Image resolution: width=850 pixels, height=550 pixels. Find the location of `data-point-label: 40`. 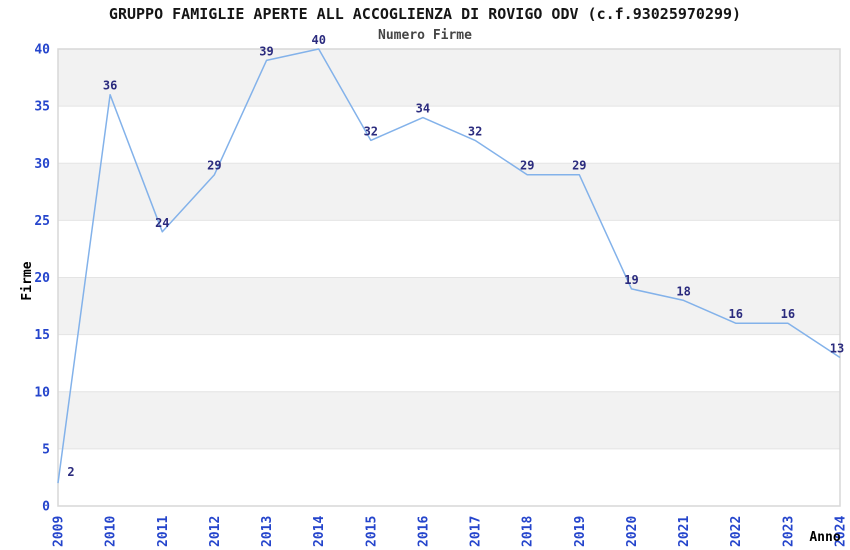

data-point-label: 40 is located at coordinates (318, 40).